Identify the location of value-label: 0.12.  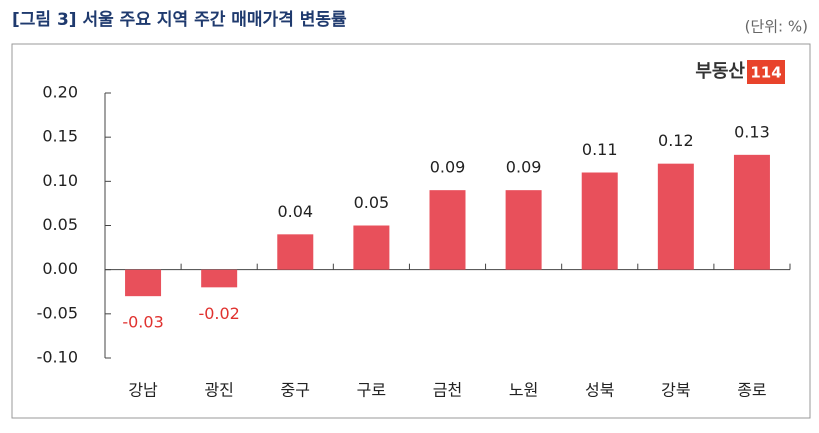
(676, 140).